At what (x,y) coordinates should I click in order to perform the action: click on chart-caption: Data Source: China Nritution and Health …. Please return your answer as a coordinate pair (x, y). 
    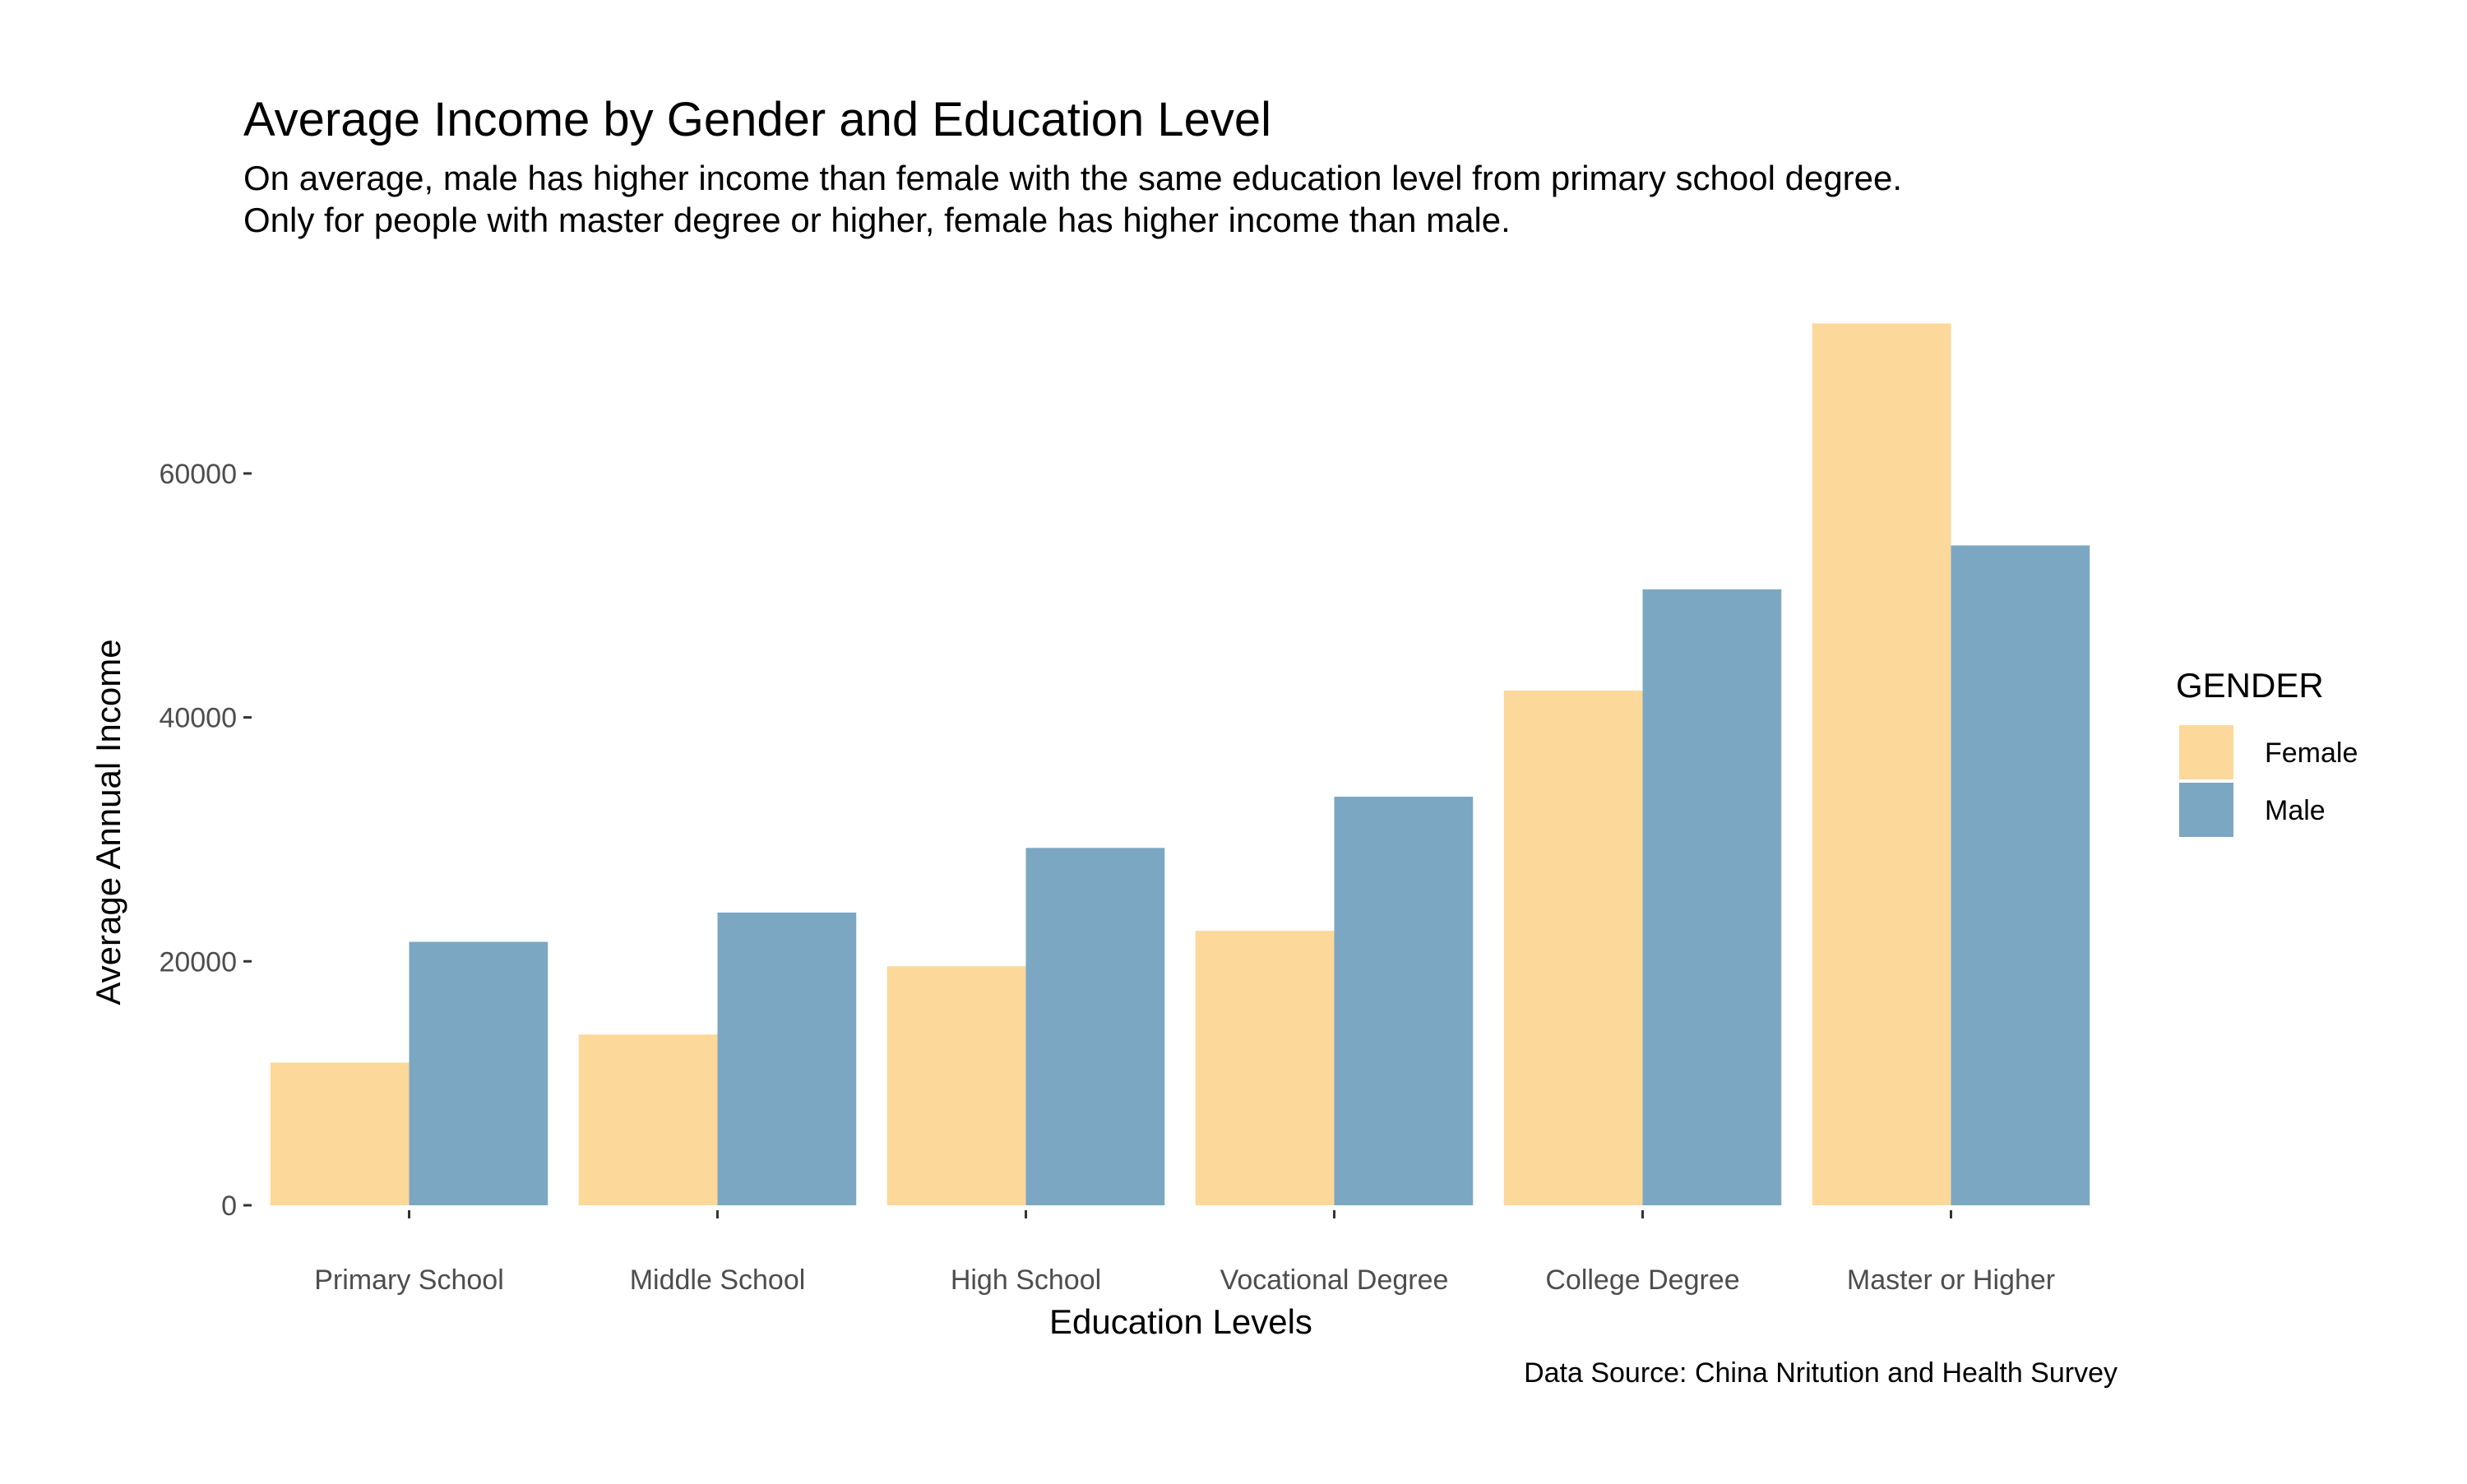
    Looking at the image, I should click on (1821, 1373).